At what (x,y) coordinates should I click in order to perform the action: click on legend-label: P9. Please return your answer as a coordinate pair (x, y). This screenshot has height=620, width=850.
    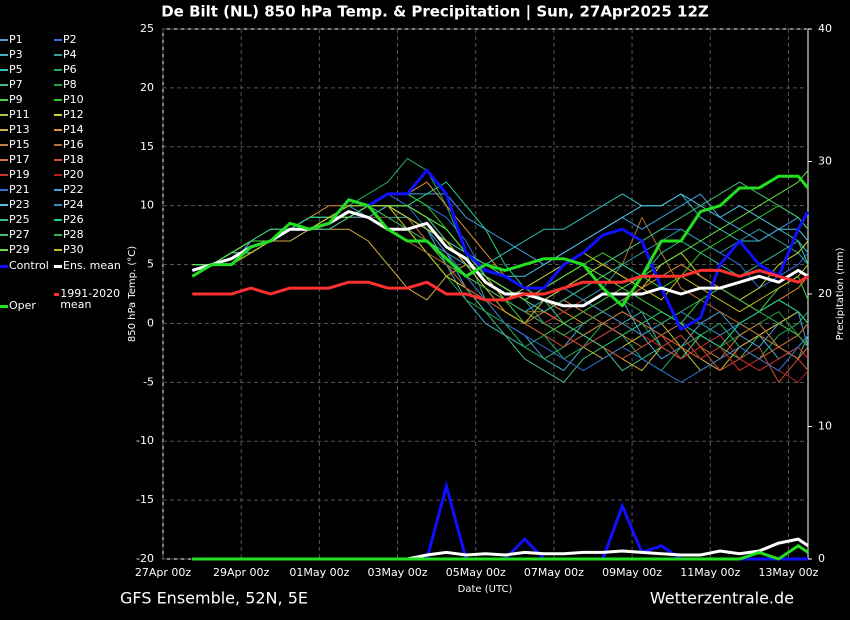
    Looking at the image, I should click on (16, 99).